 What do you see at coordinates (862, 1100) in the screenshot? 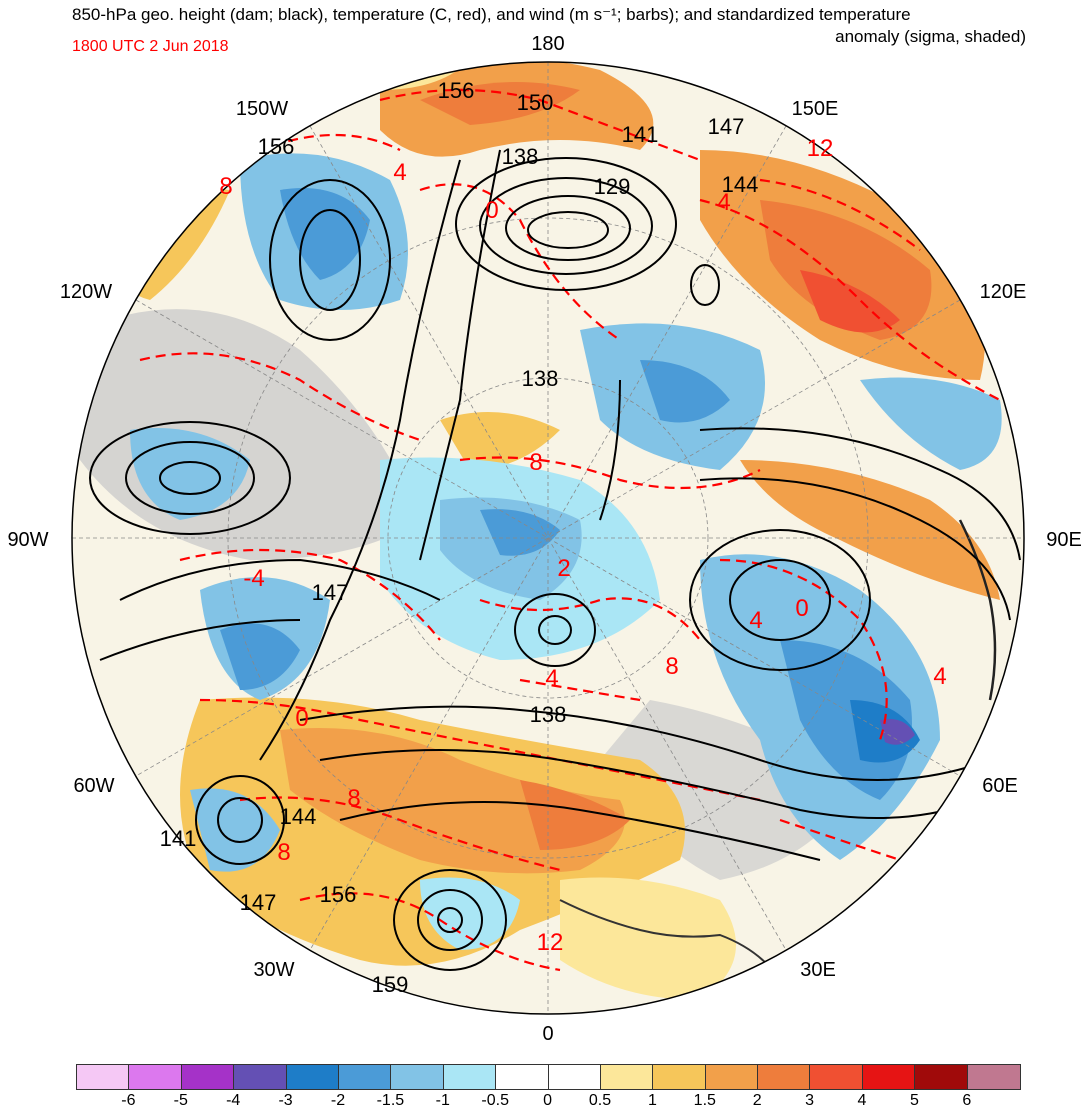
I see `colorbar-tick-label: 4` at bounding box center [862, 1100].